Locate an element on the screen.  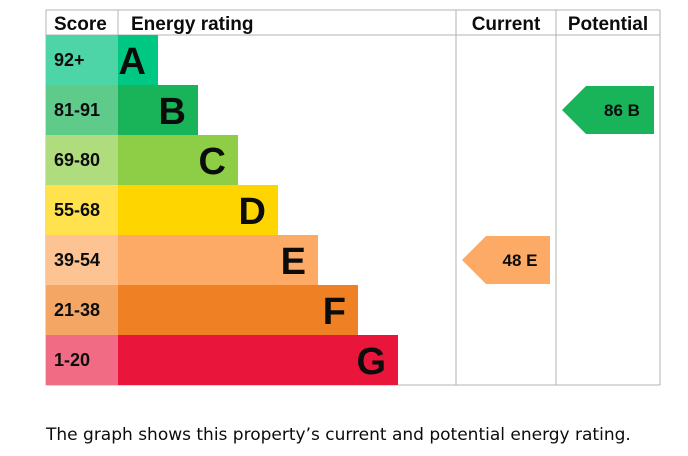
rating-bar-e is located at coordinates (218, 260).